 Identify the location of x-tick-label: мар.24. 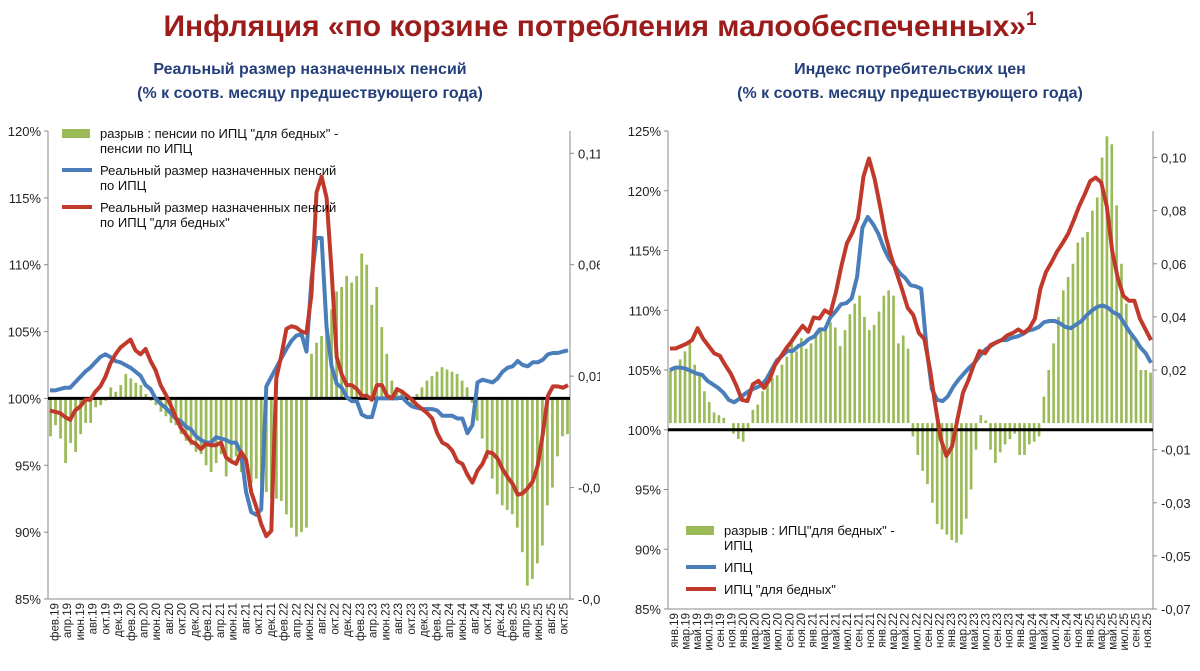
(1033, 630).